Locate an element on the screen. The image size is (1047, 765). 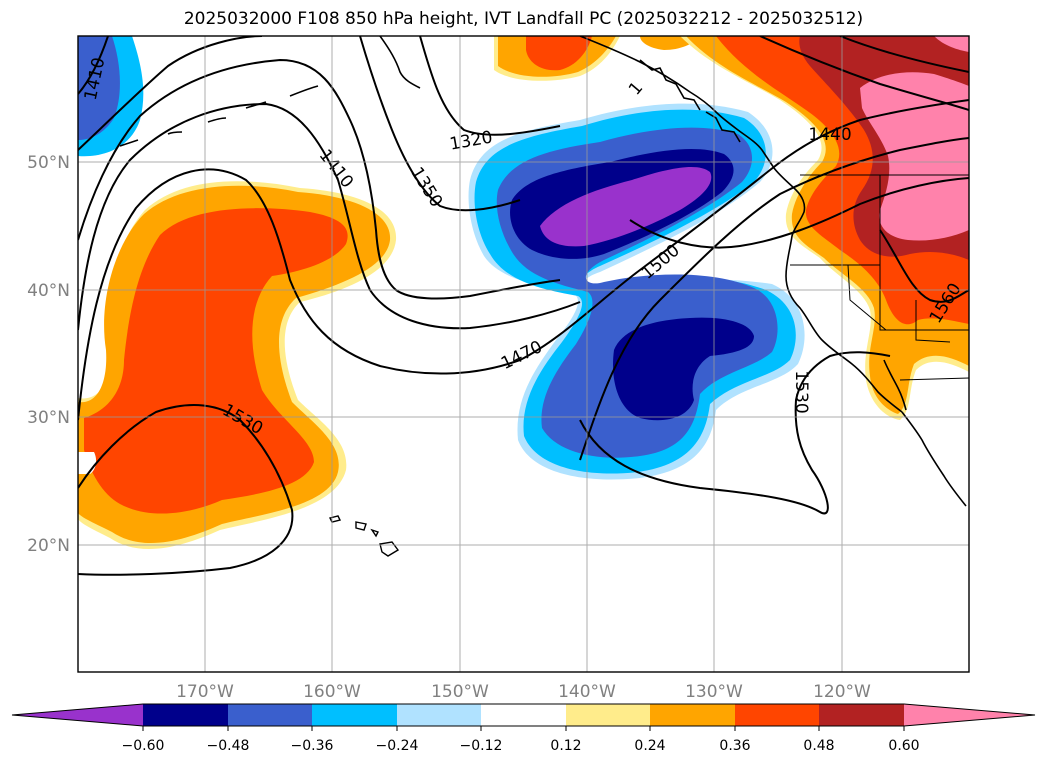
lat-tick-40n: 40°N is located at coordinates (48, 291).